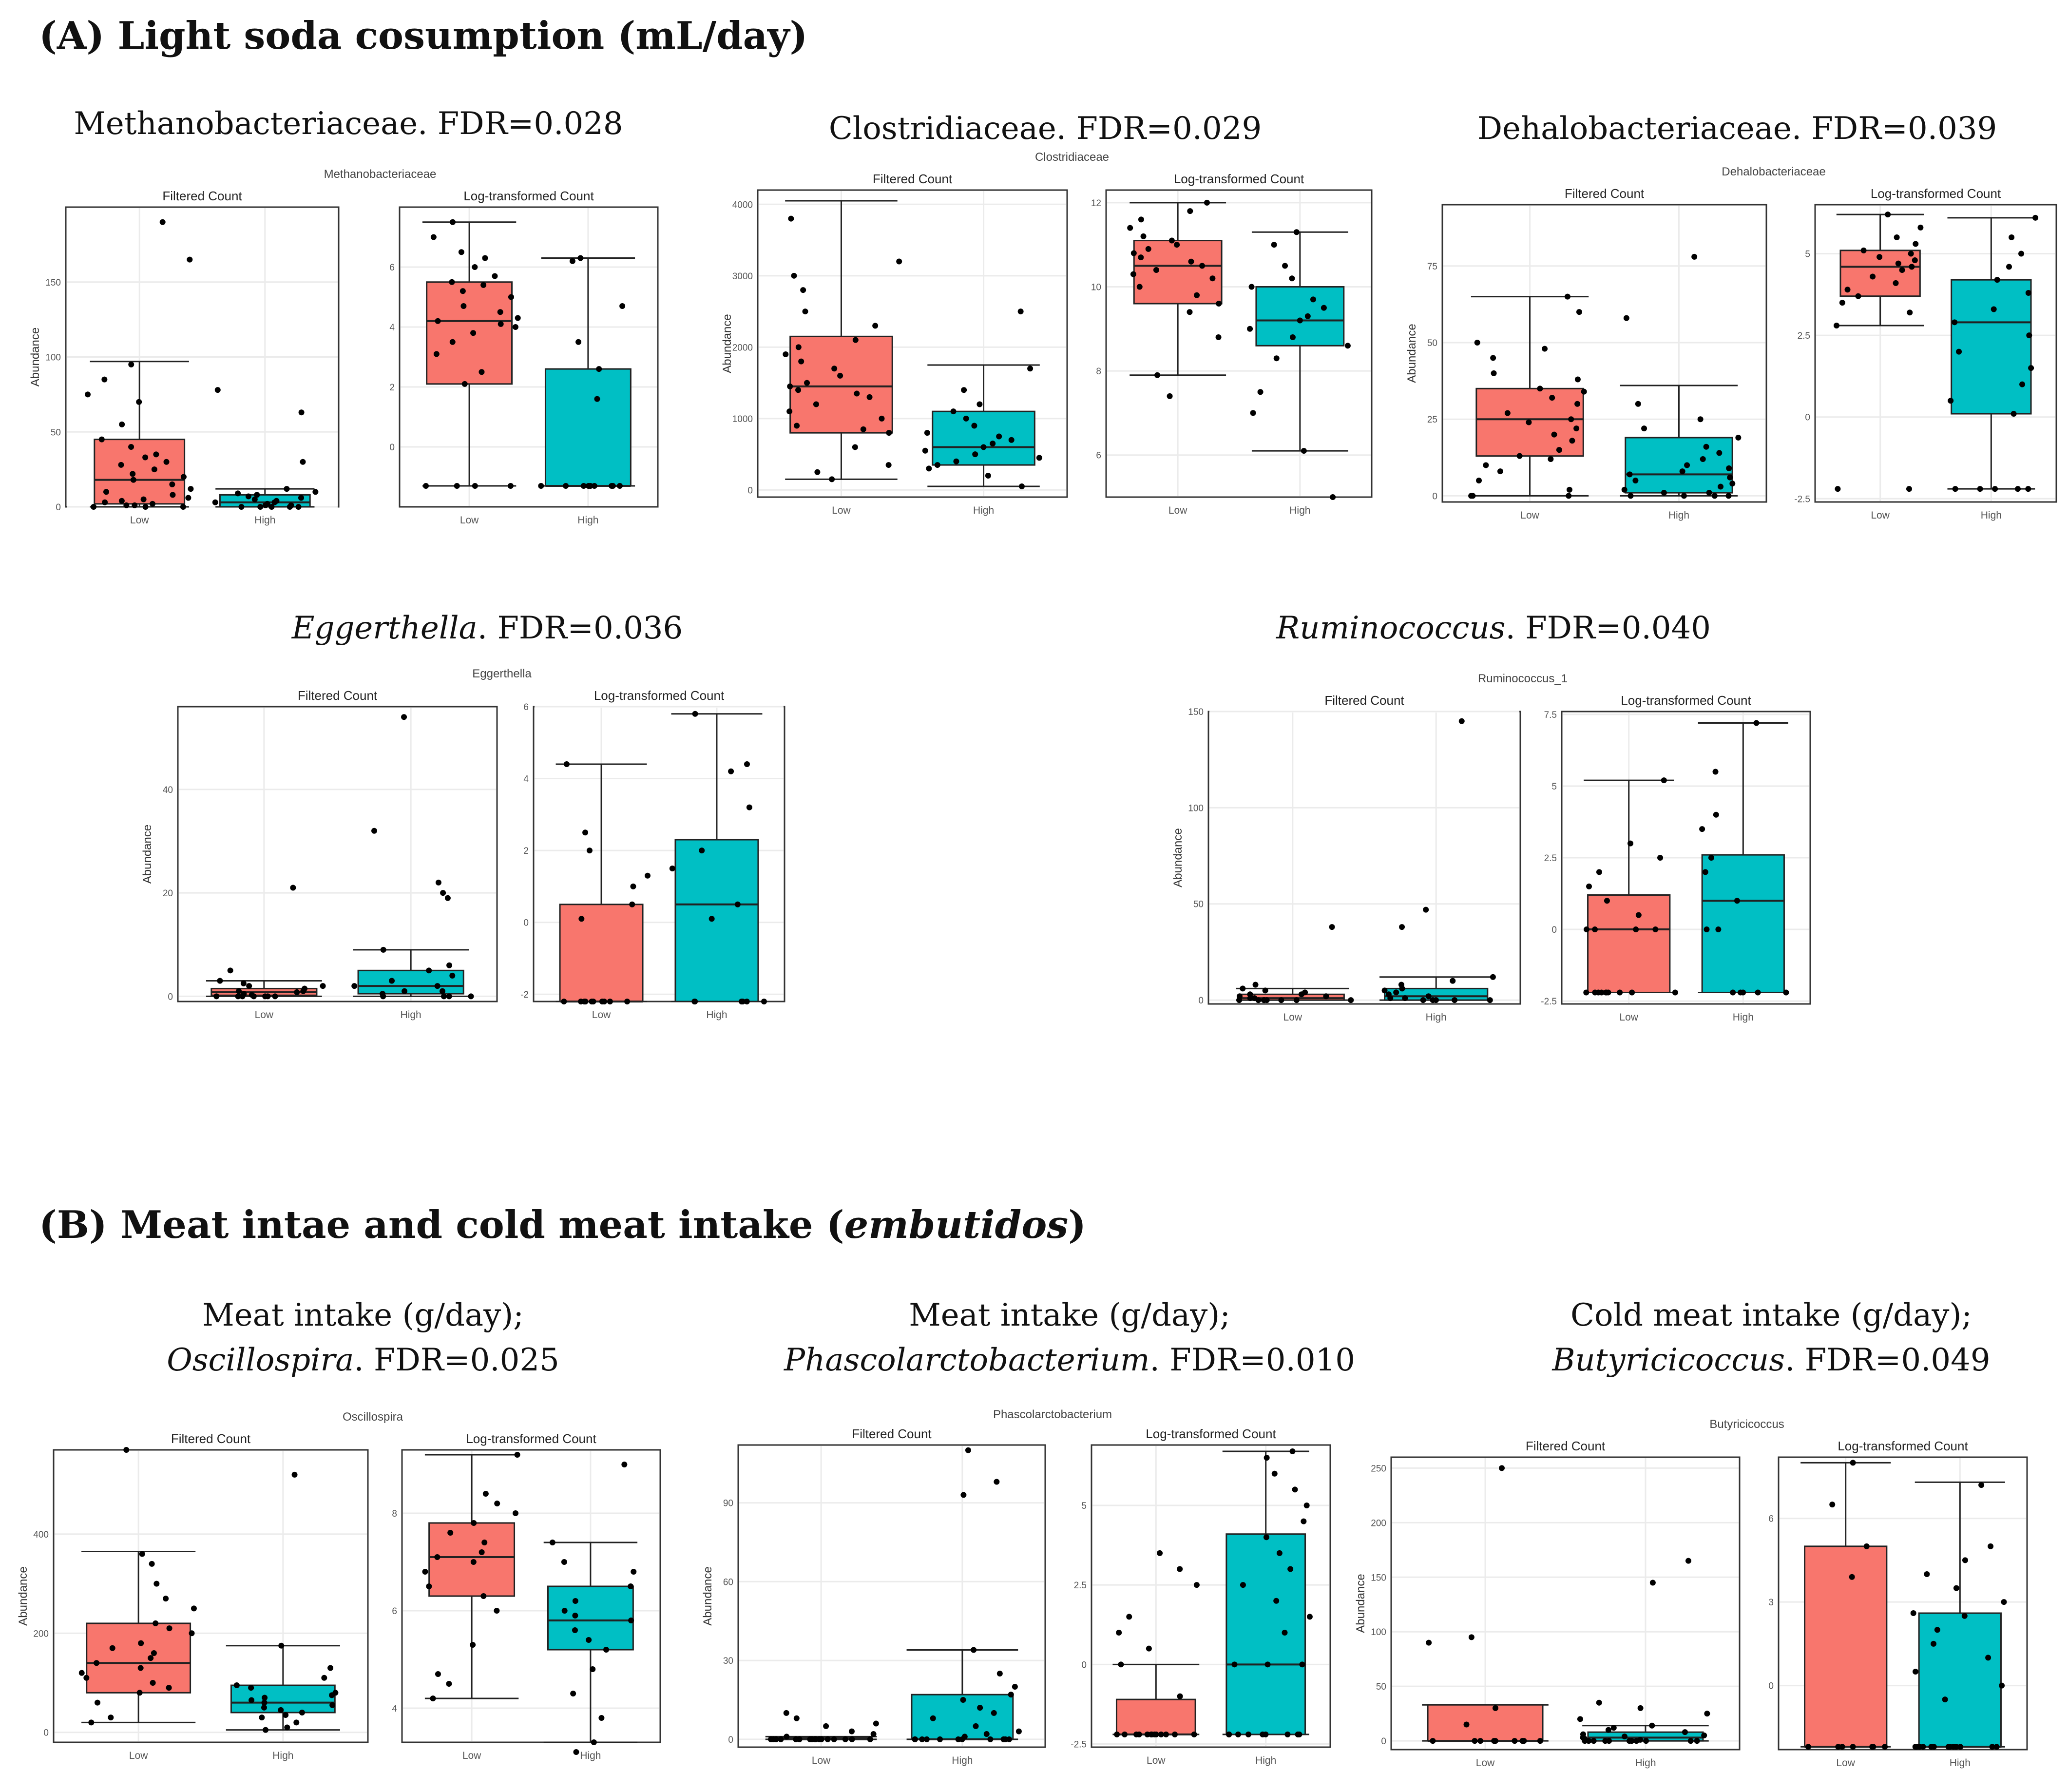 Image resolution: width=2068 pixels, height=1792 pixels. I want to click on section-b-title-part: embutidos, so click(956, 1225).